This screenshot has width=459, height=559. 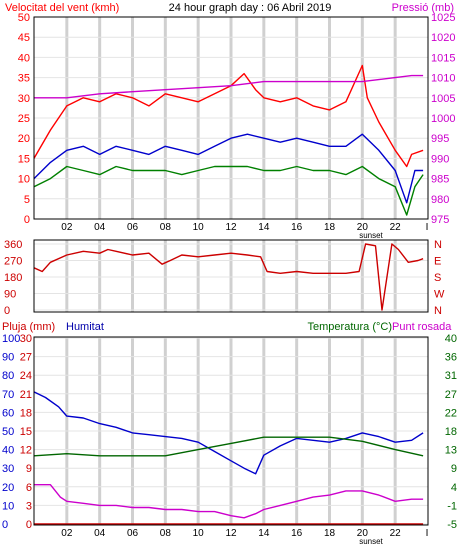 I want to click on rain-tick-label-15: 15, so click(x=26, y=432).